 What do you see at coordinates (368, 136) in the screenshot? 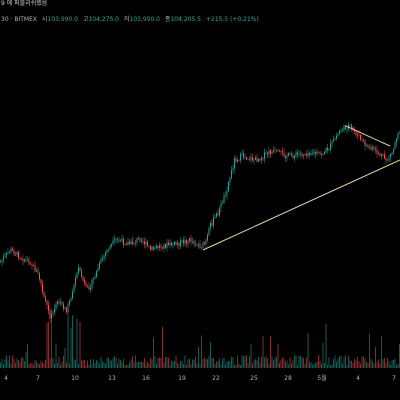
I see `channel-trendline` at bounding box center [368, 136].